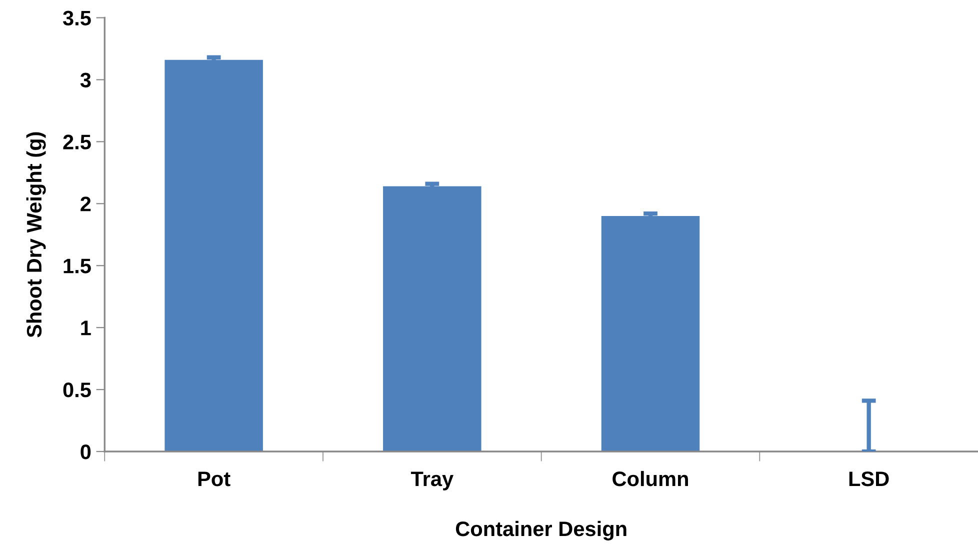 Image resolution: width=978 pixels, height=554 pixels. What do you see at coordinates (77, 390) in the screenshot?
I see `y-tick-label: 0.5` at bounding box center [77, 390].